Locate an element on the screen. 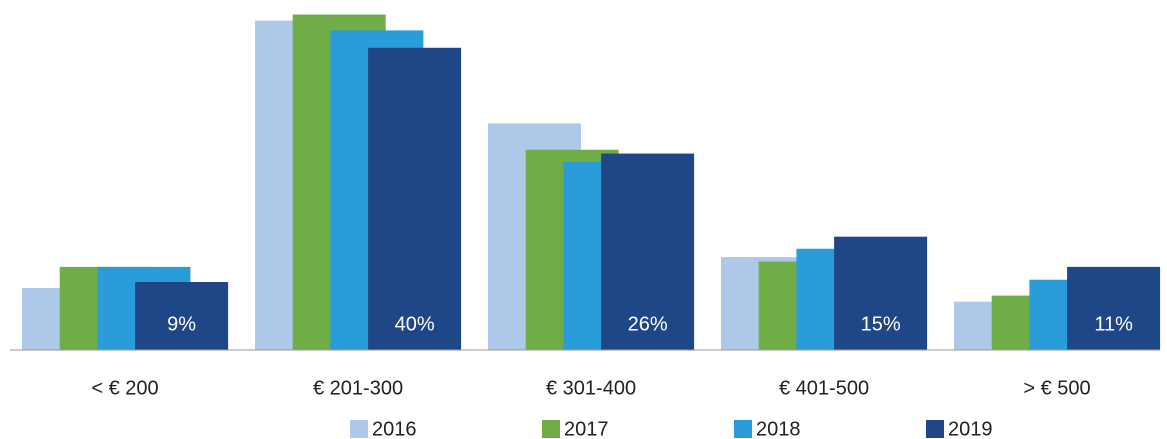 The image size is (1167, 439). x-tick-label: € 401-500 is located at coordinates (824, 388).